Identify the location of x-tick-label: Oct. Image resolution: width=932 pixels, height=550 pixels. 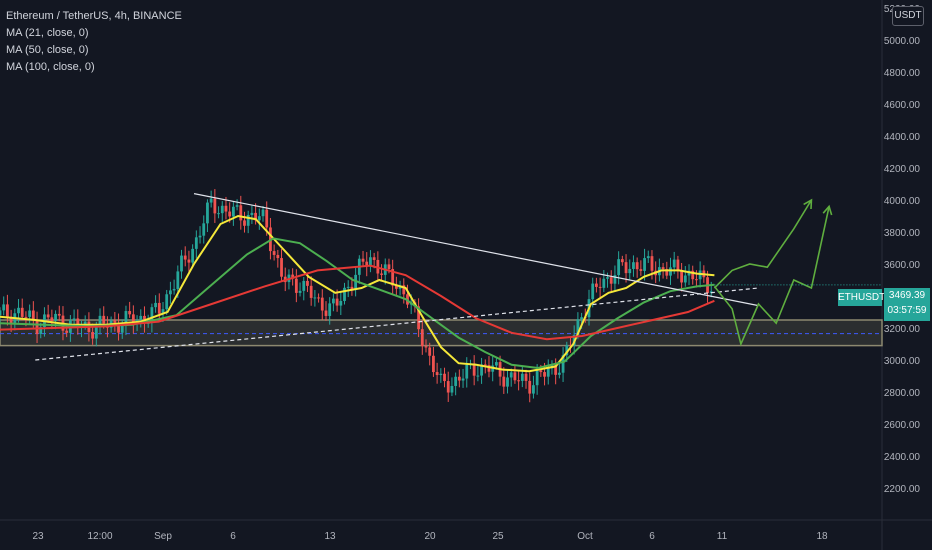
(585, 536).